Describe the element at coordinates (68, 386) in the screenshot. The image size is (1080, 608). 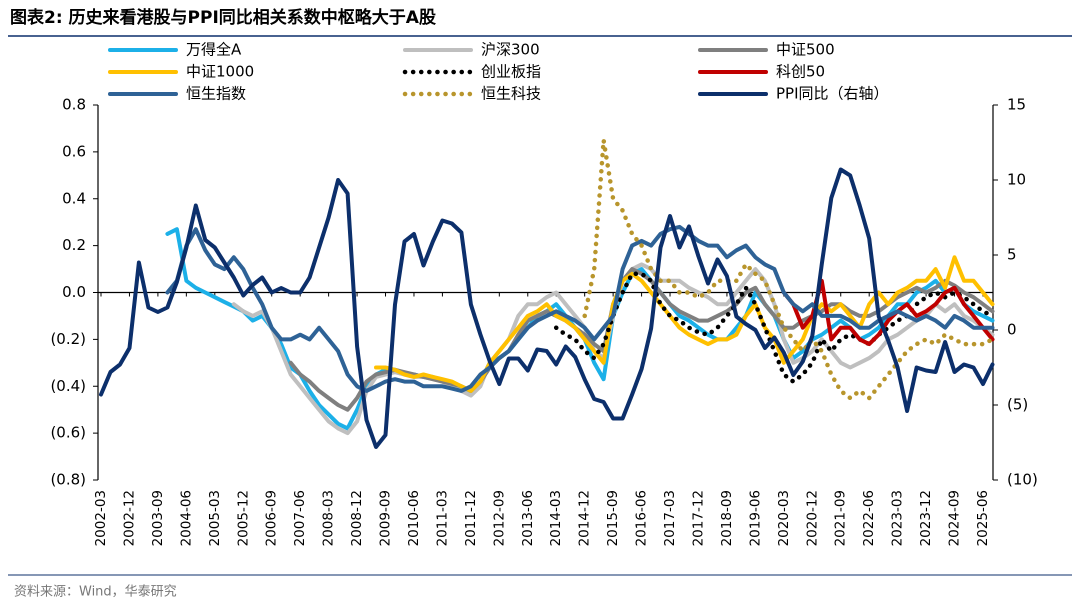
I see `y-tick-label: (0.4)` at that location.